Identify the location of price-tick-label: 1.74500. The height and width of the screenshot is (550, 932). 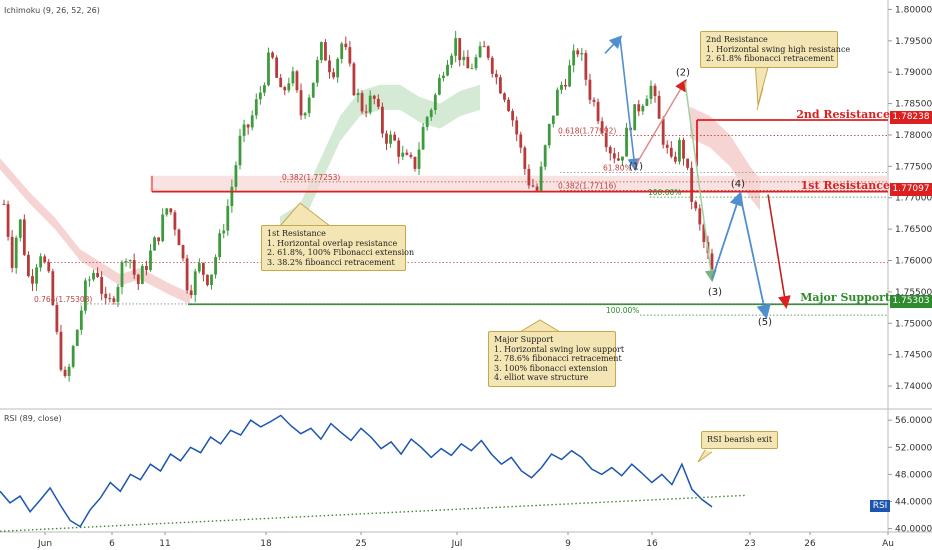
(913, 356).